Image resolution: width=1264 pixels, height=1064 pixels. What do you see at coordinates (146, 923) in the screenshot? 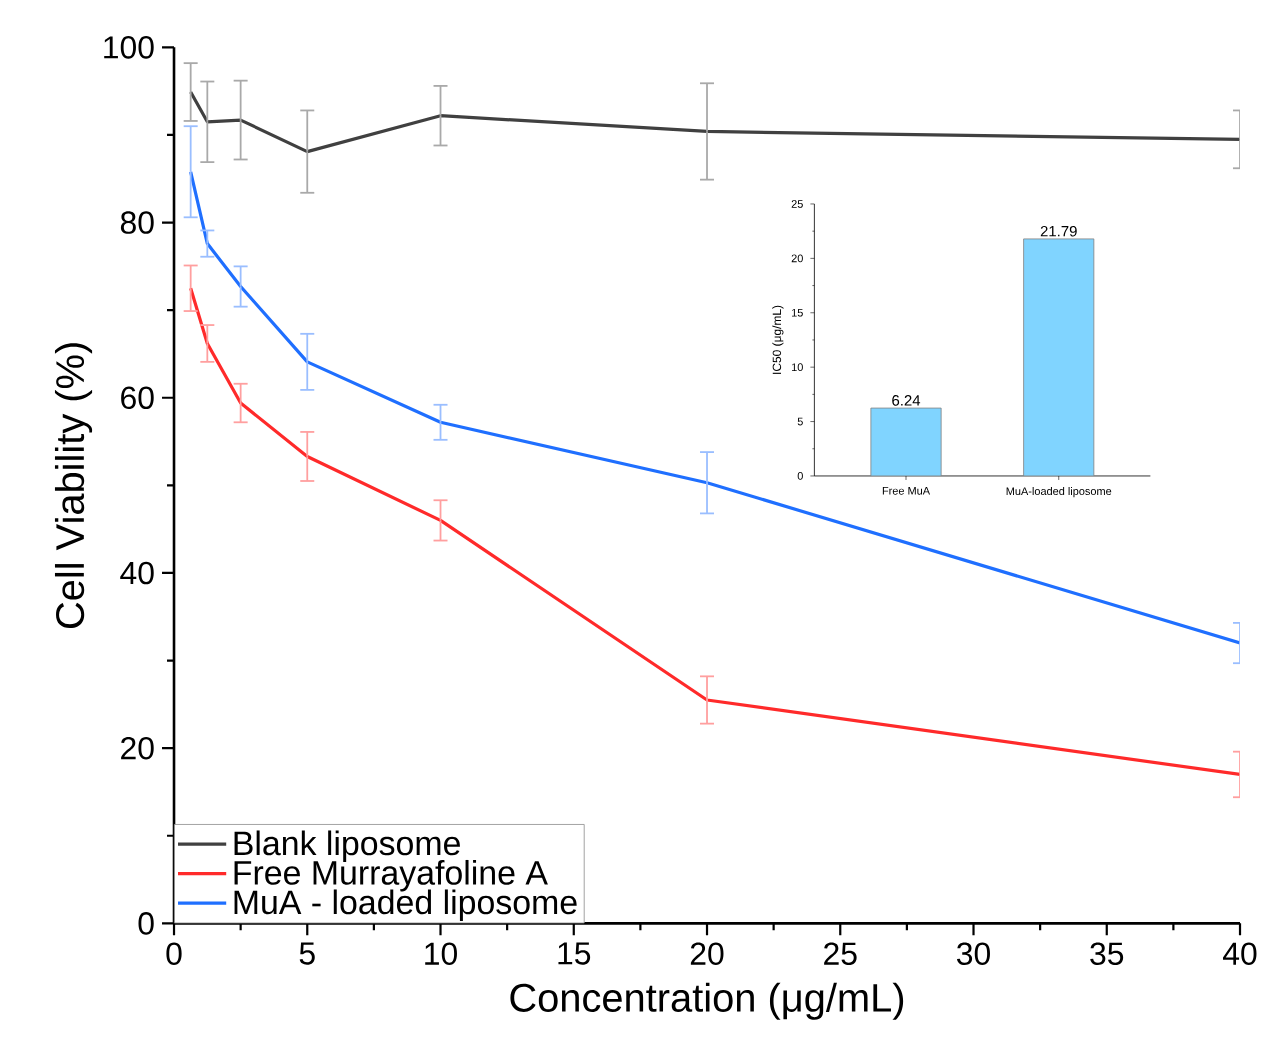
I see `y-tick-label: 0` at bounding box center [146, 923].